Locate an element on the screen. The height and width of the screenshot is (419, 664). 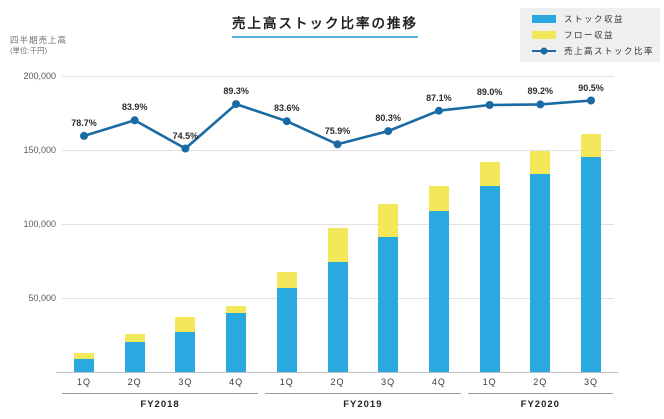
ratio-percent-label: 89.0% is located at coordinates (489, 92).